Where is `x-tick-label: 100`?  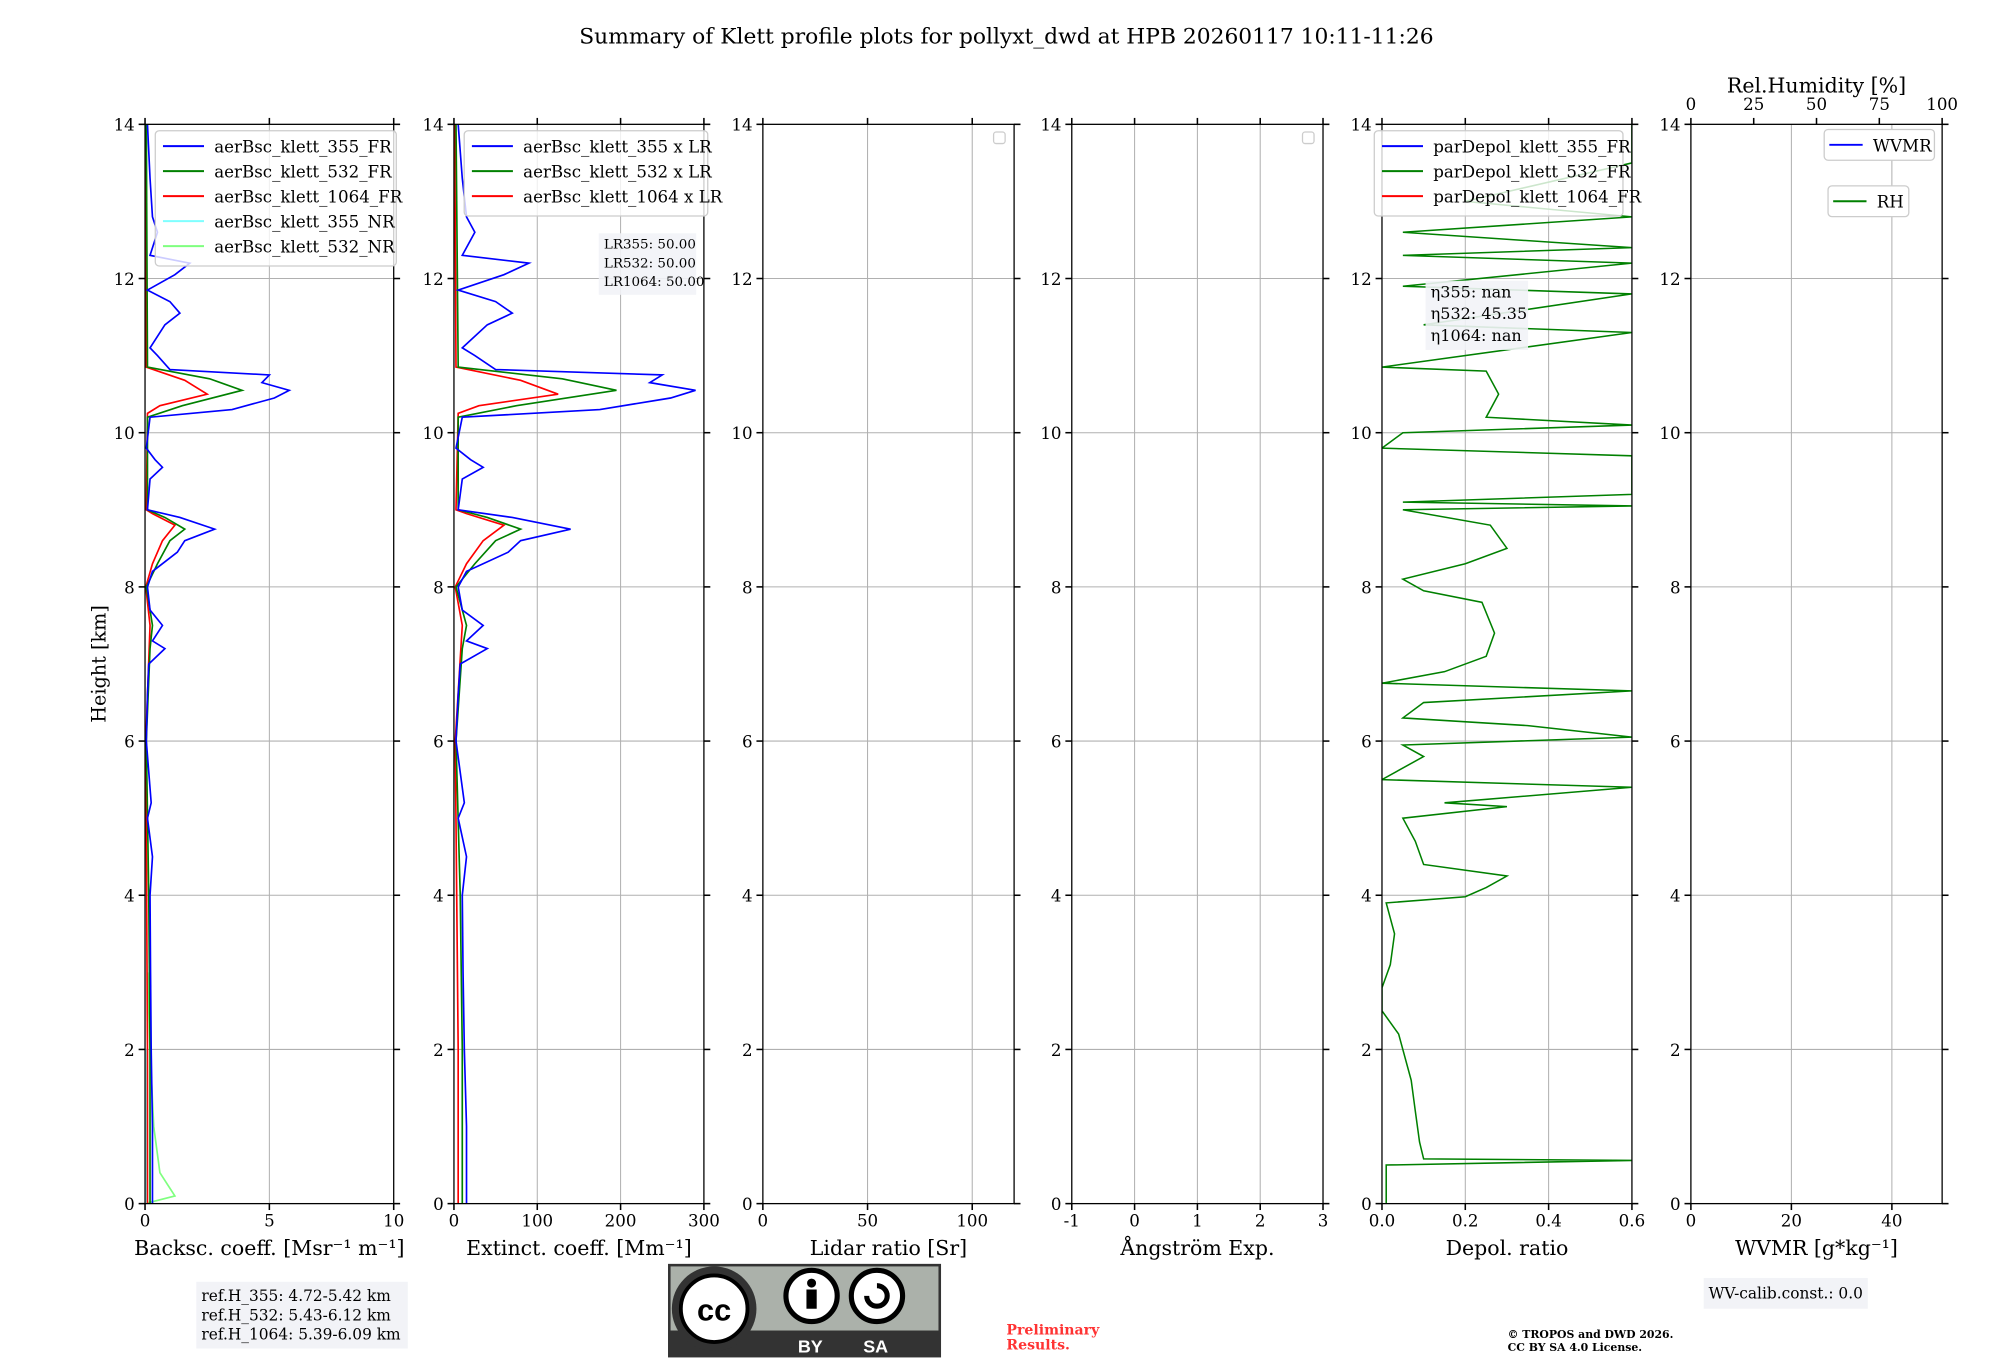 x-tick-label: 100 is located at coordinates (972, 1221).